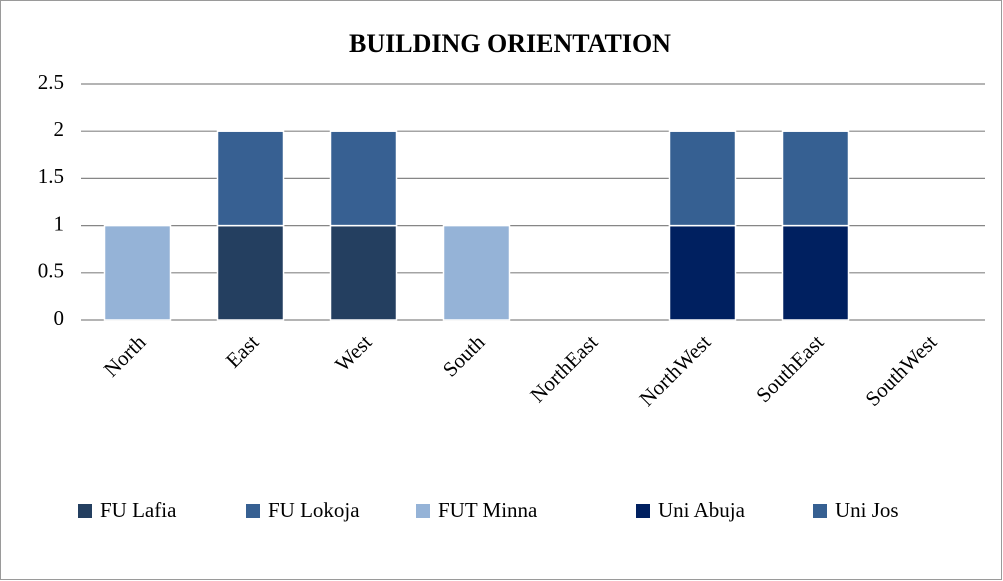 Image resolution: width=1003 pixels, height=581 pixels. Describe the element at coordinates (51, 82) in the screenshot. I see `y-tick-label: 2.5` at that location.